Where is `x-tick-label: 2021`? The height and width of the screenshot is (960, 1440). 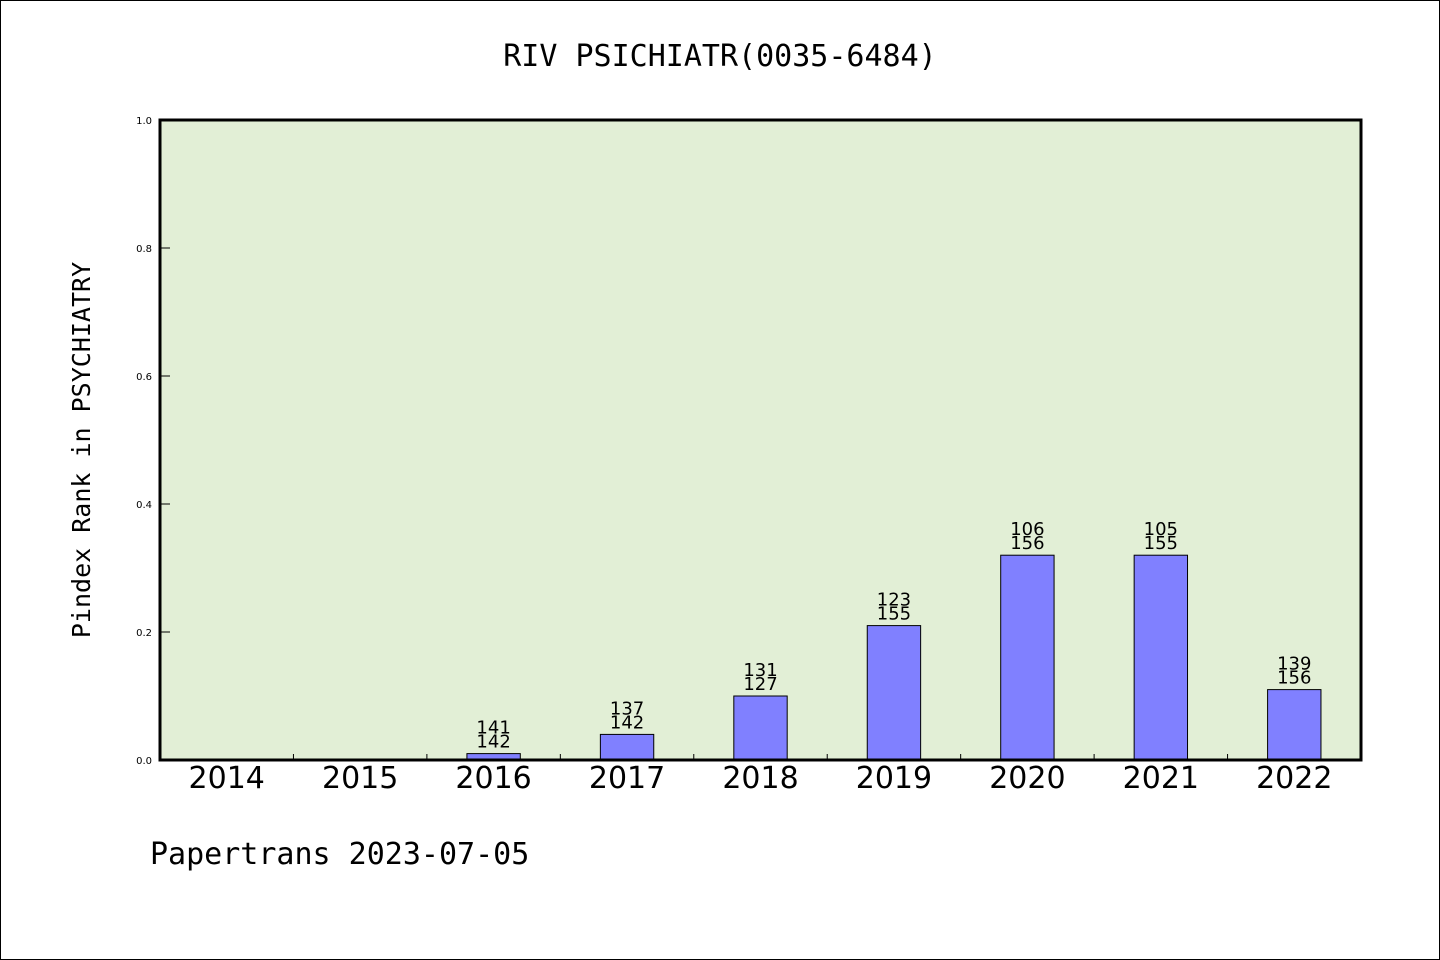 x-tick-label: 2021 is located at coordinates (1161, 778).